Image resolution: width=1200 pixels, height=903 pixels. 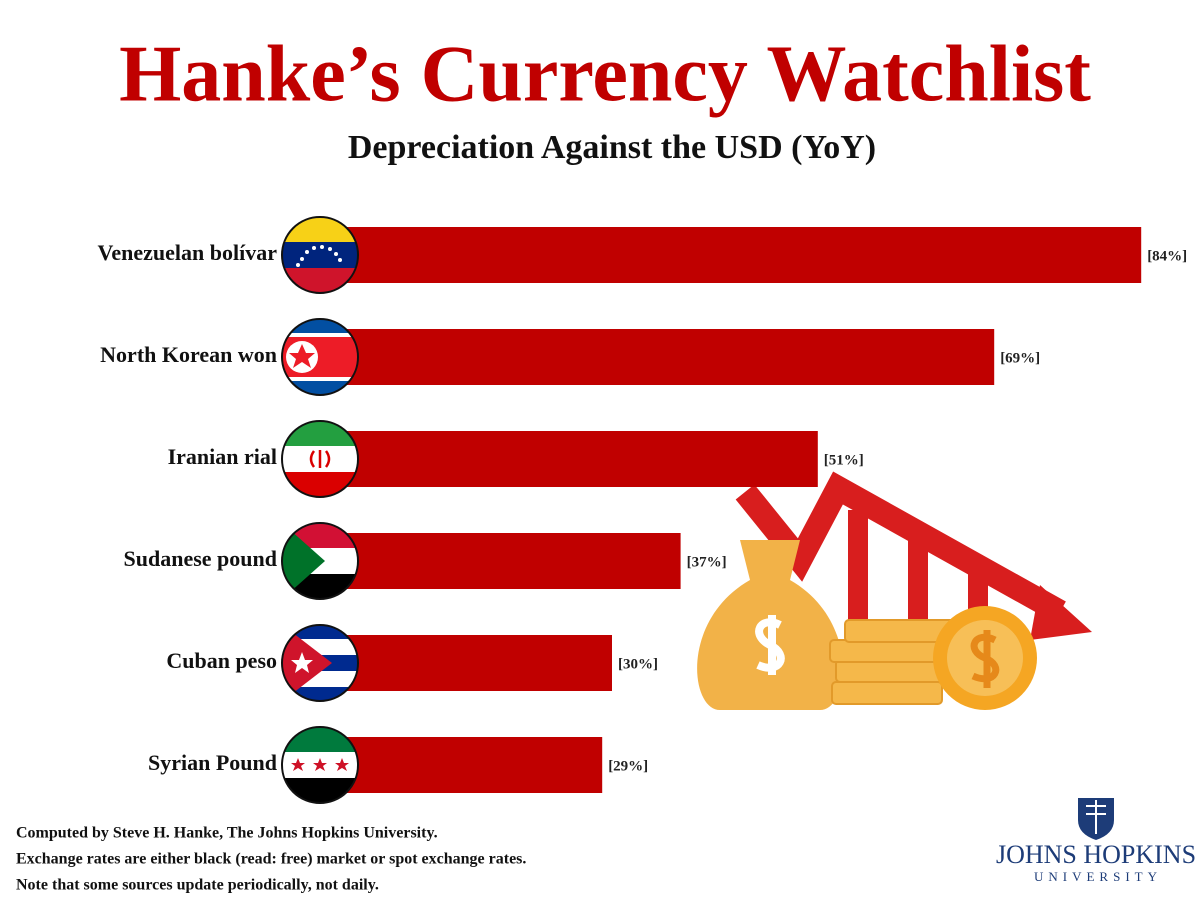 I want to click on flag-cuba, so click(x=320, y=663).